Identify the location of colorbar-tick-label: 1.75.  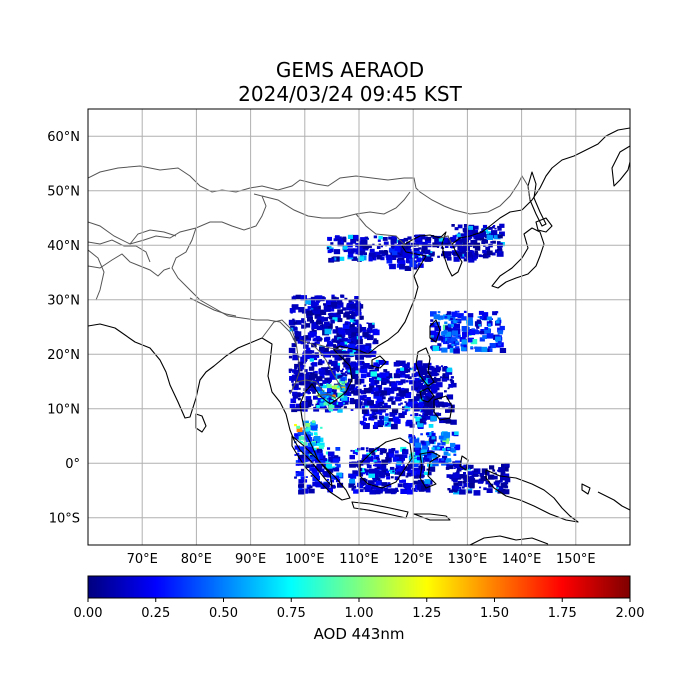
(562, 613).